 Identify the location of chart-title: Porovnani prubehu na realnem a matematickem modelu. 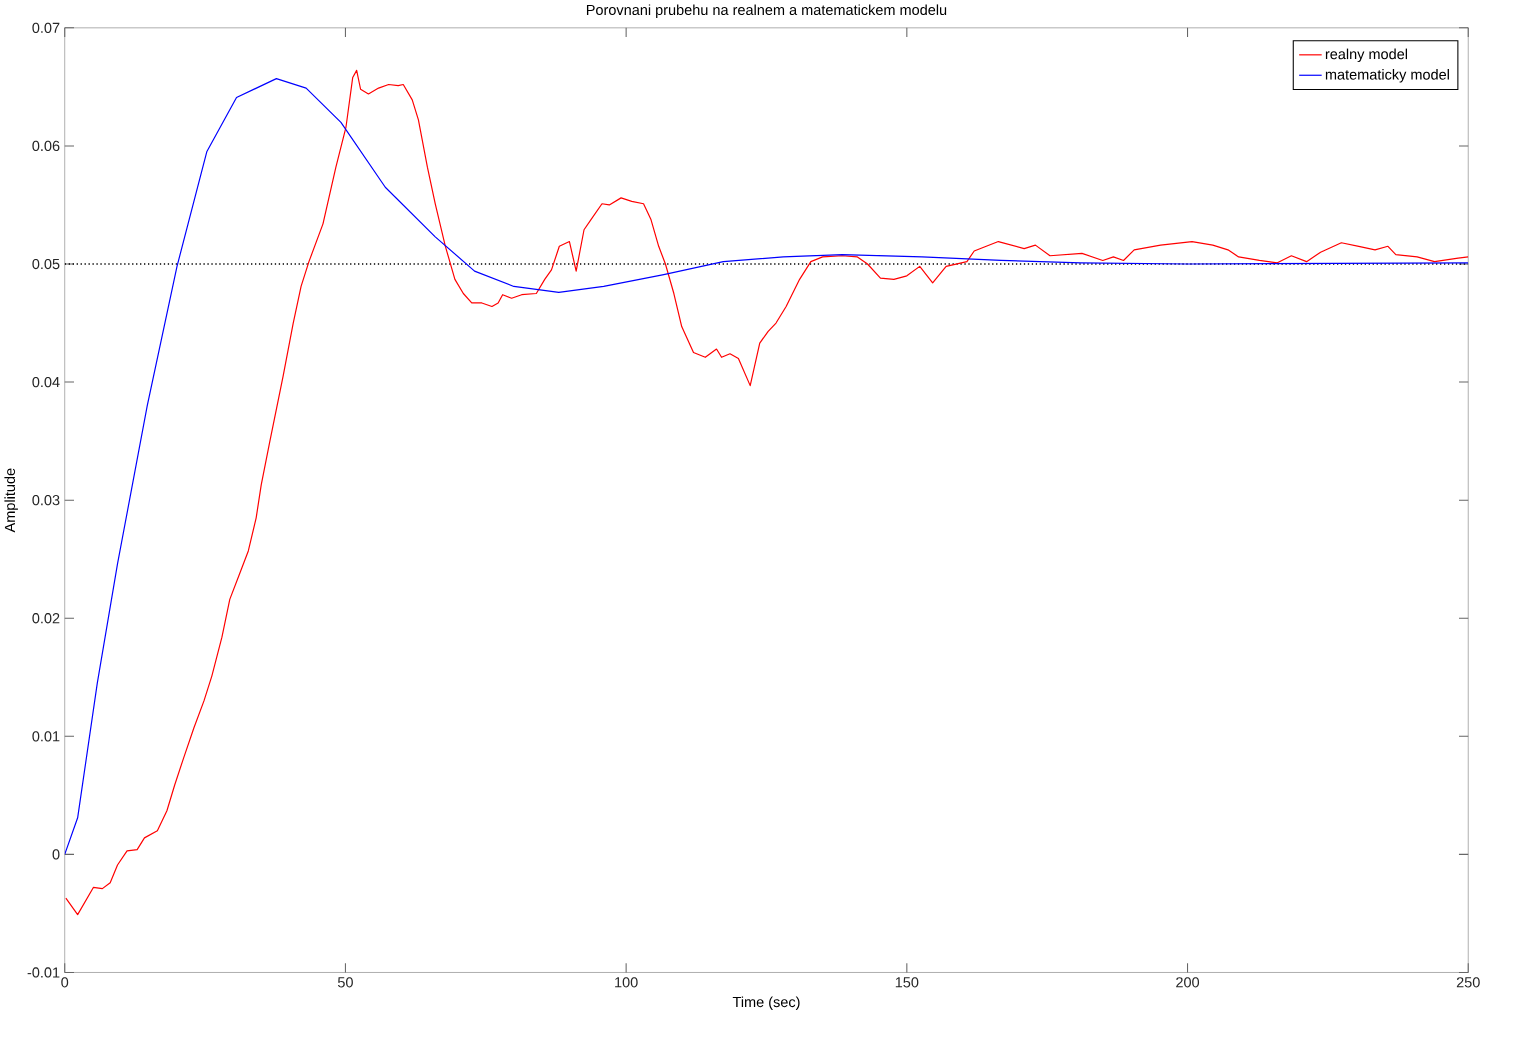
(766, 11).